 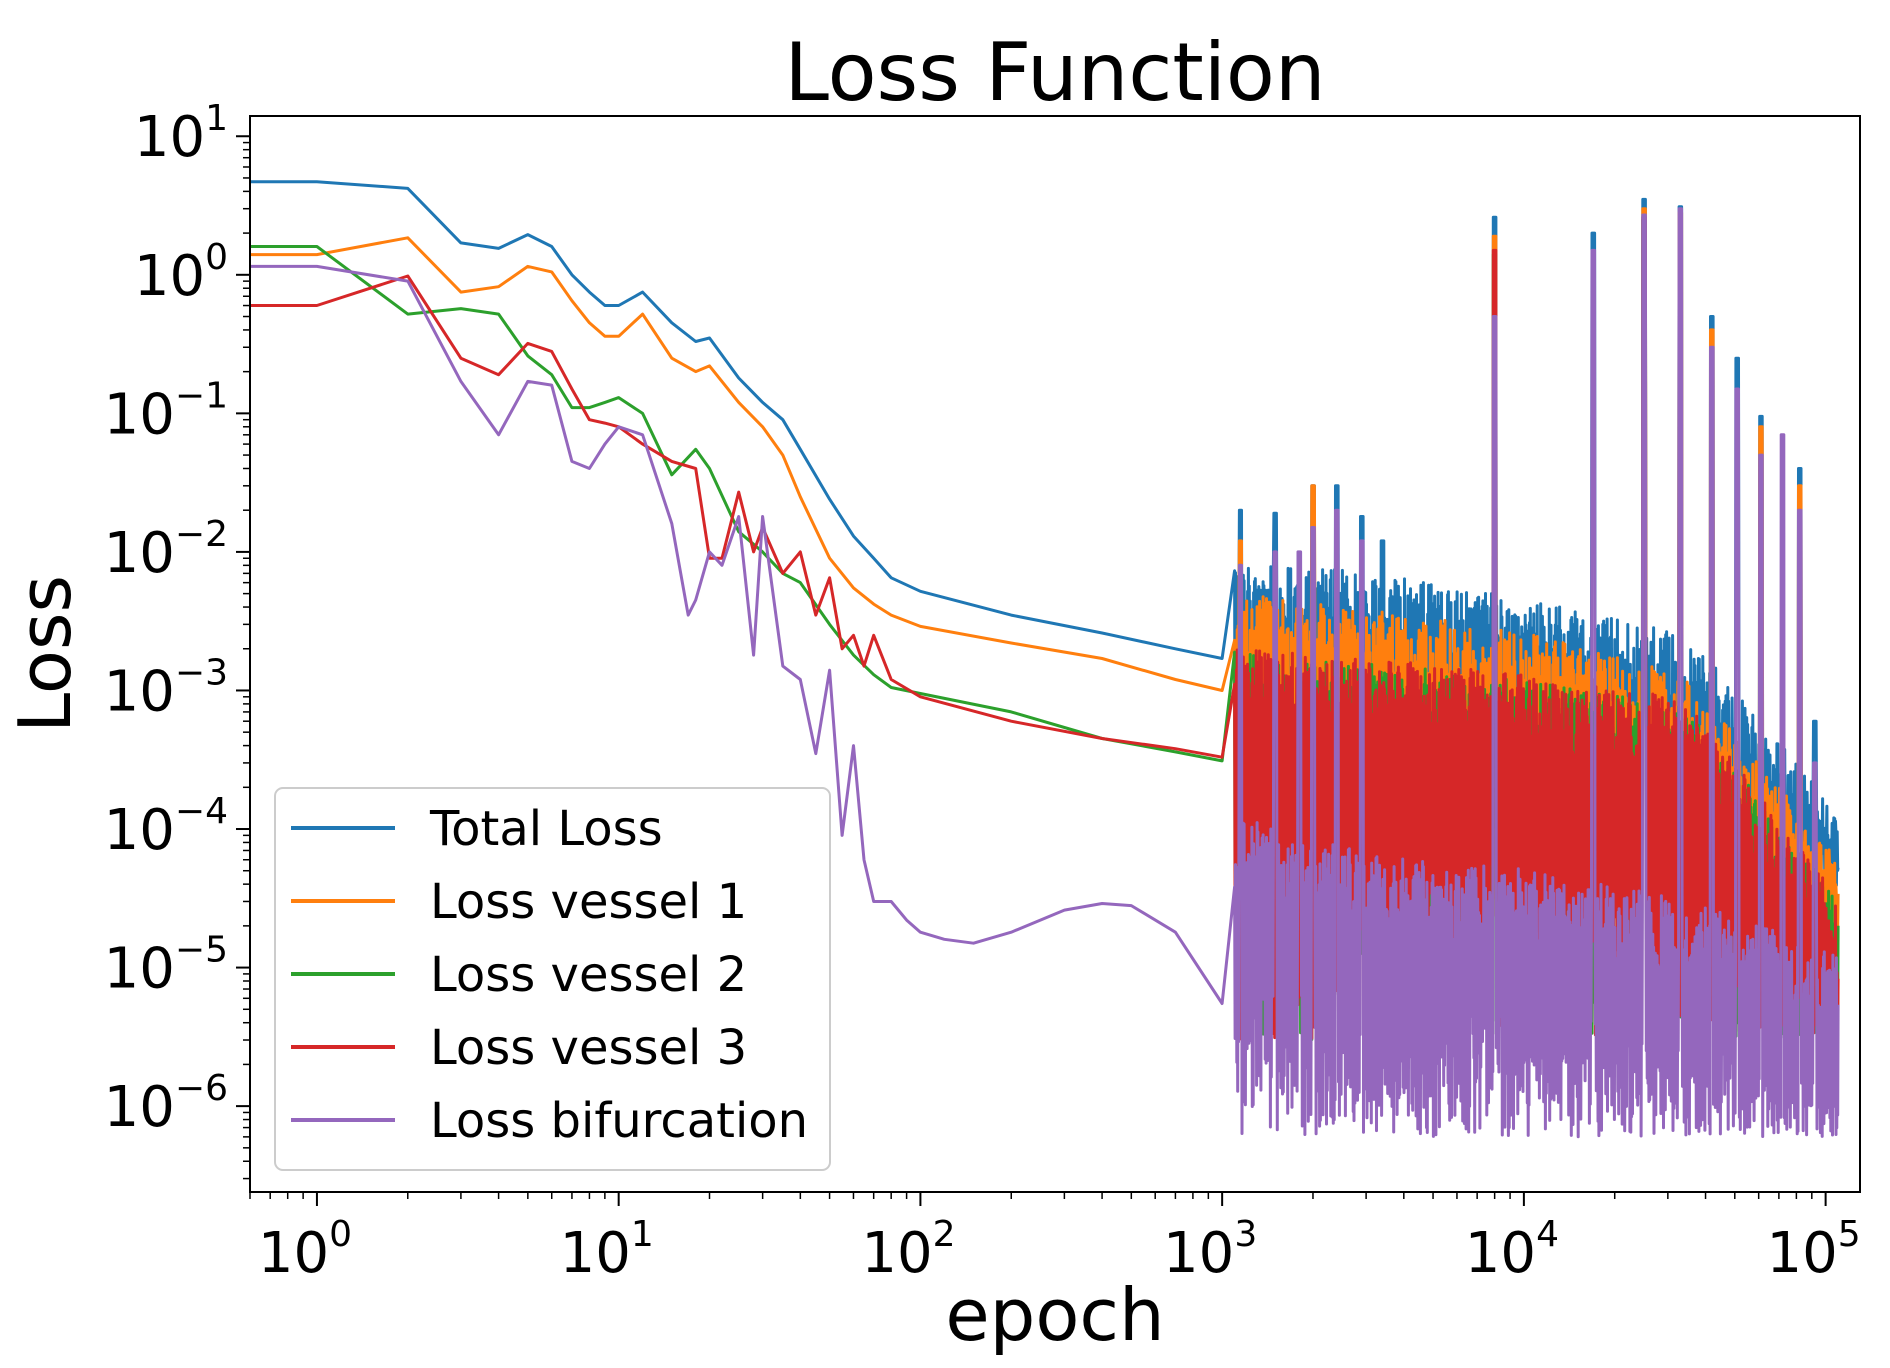 What do you see at coordinates (1512, 1250) in the screenshot?
I see `x-tick-label: 10⁴` at bounding box center [1512, 1250].